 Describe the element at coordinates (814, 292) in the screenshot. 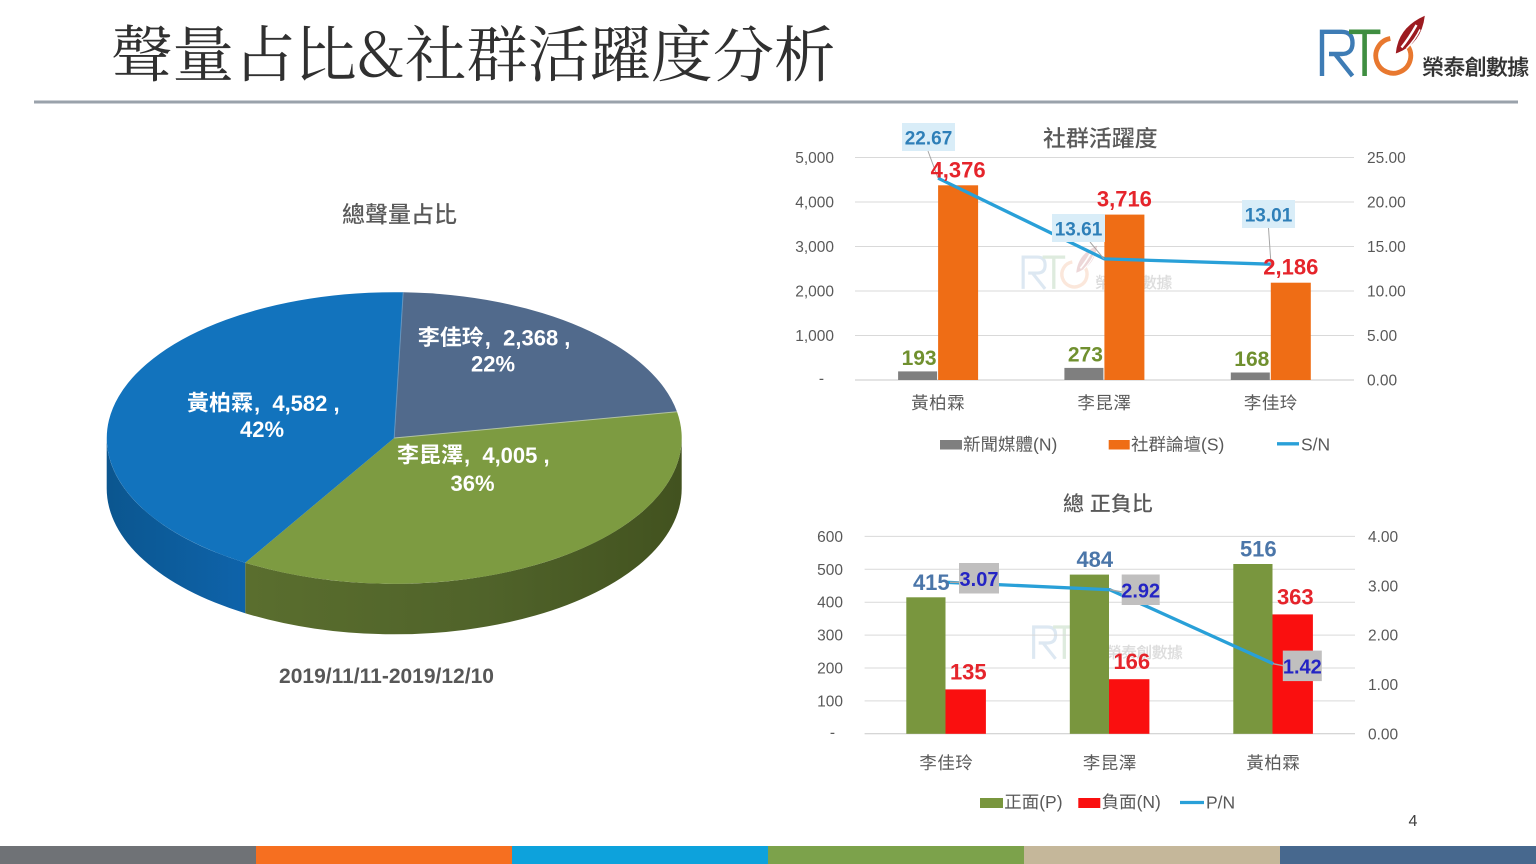

I see `svg-text: 2,000` at that location.